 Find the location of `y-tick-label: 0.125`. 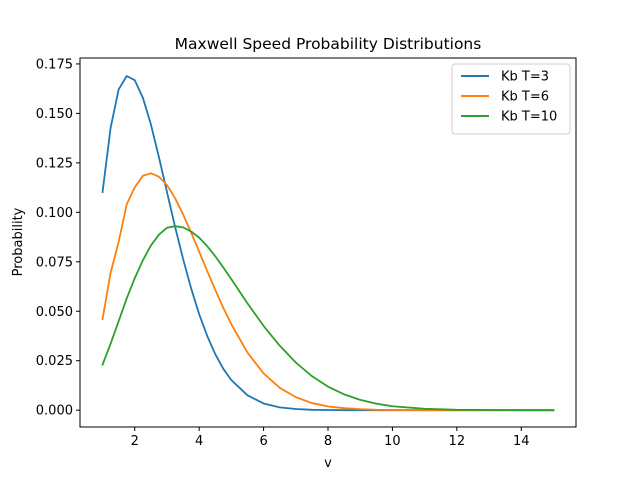

y-tick-label: 0.125 is located at coordinates (54, 163).